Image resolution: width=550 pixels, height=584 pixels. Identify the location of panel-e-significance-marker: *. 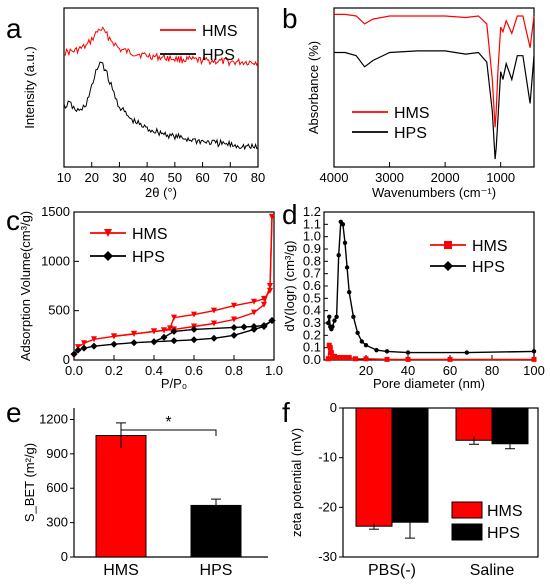
(168, 422).